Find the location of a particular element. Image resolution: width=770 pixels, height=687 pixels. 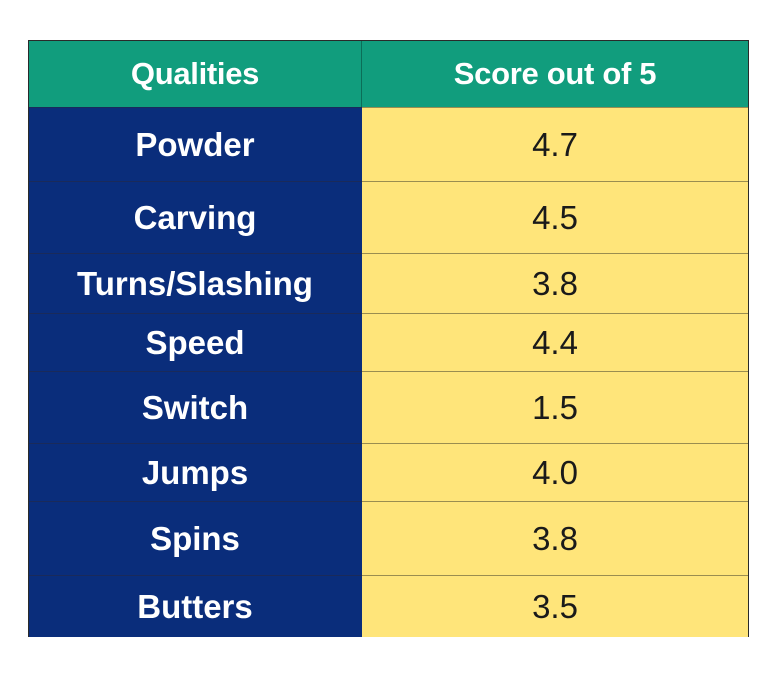

table-row: Speed 4.4 is located at coordinates (388, 342).